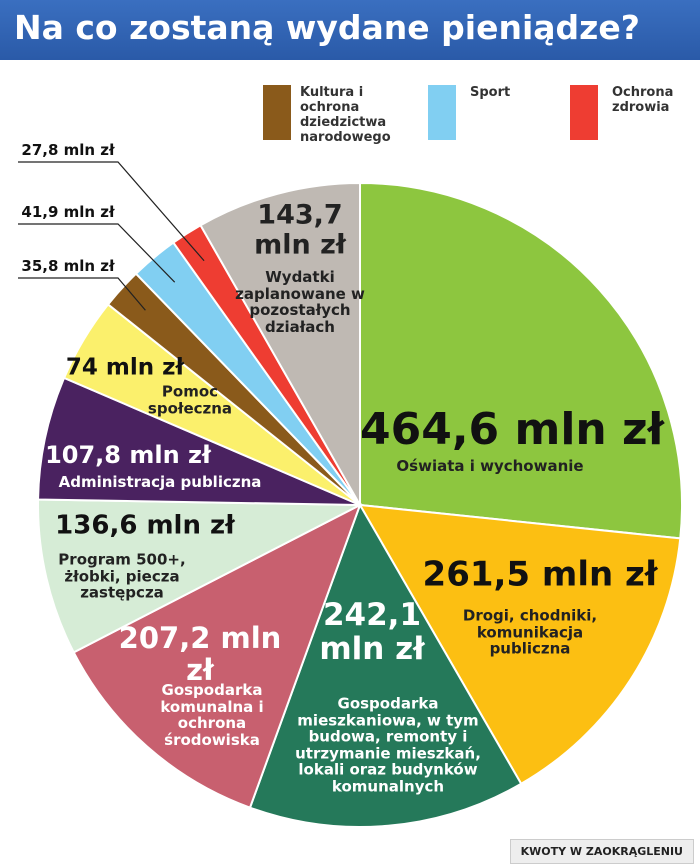  What do you see at coordinates (327, 27) in the screenshot?
I see `title: Na co zostaną wydane pieniądze?` at bounding box center [327, 27].